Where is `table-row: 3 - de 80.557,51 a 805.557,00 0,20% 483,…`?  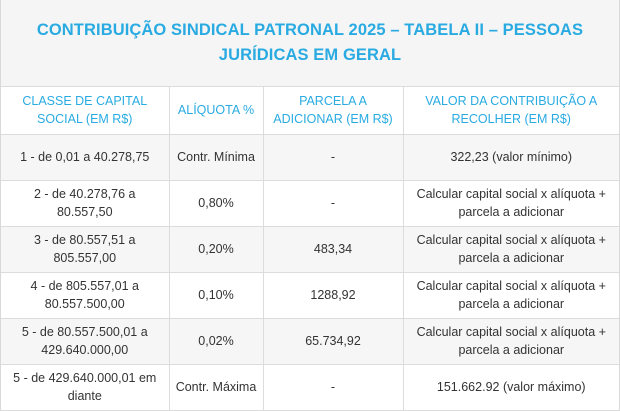 table-row: 3 - de 80.557,51 a 805.557,00 0,20% 483,… is located at coordinates (310, 249).